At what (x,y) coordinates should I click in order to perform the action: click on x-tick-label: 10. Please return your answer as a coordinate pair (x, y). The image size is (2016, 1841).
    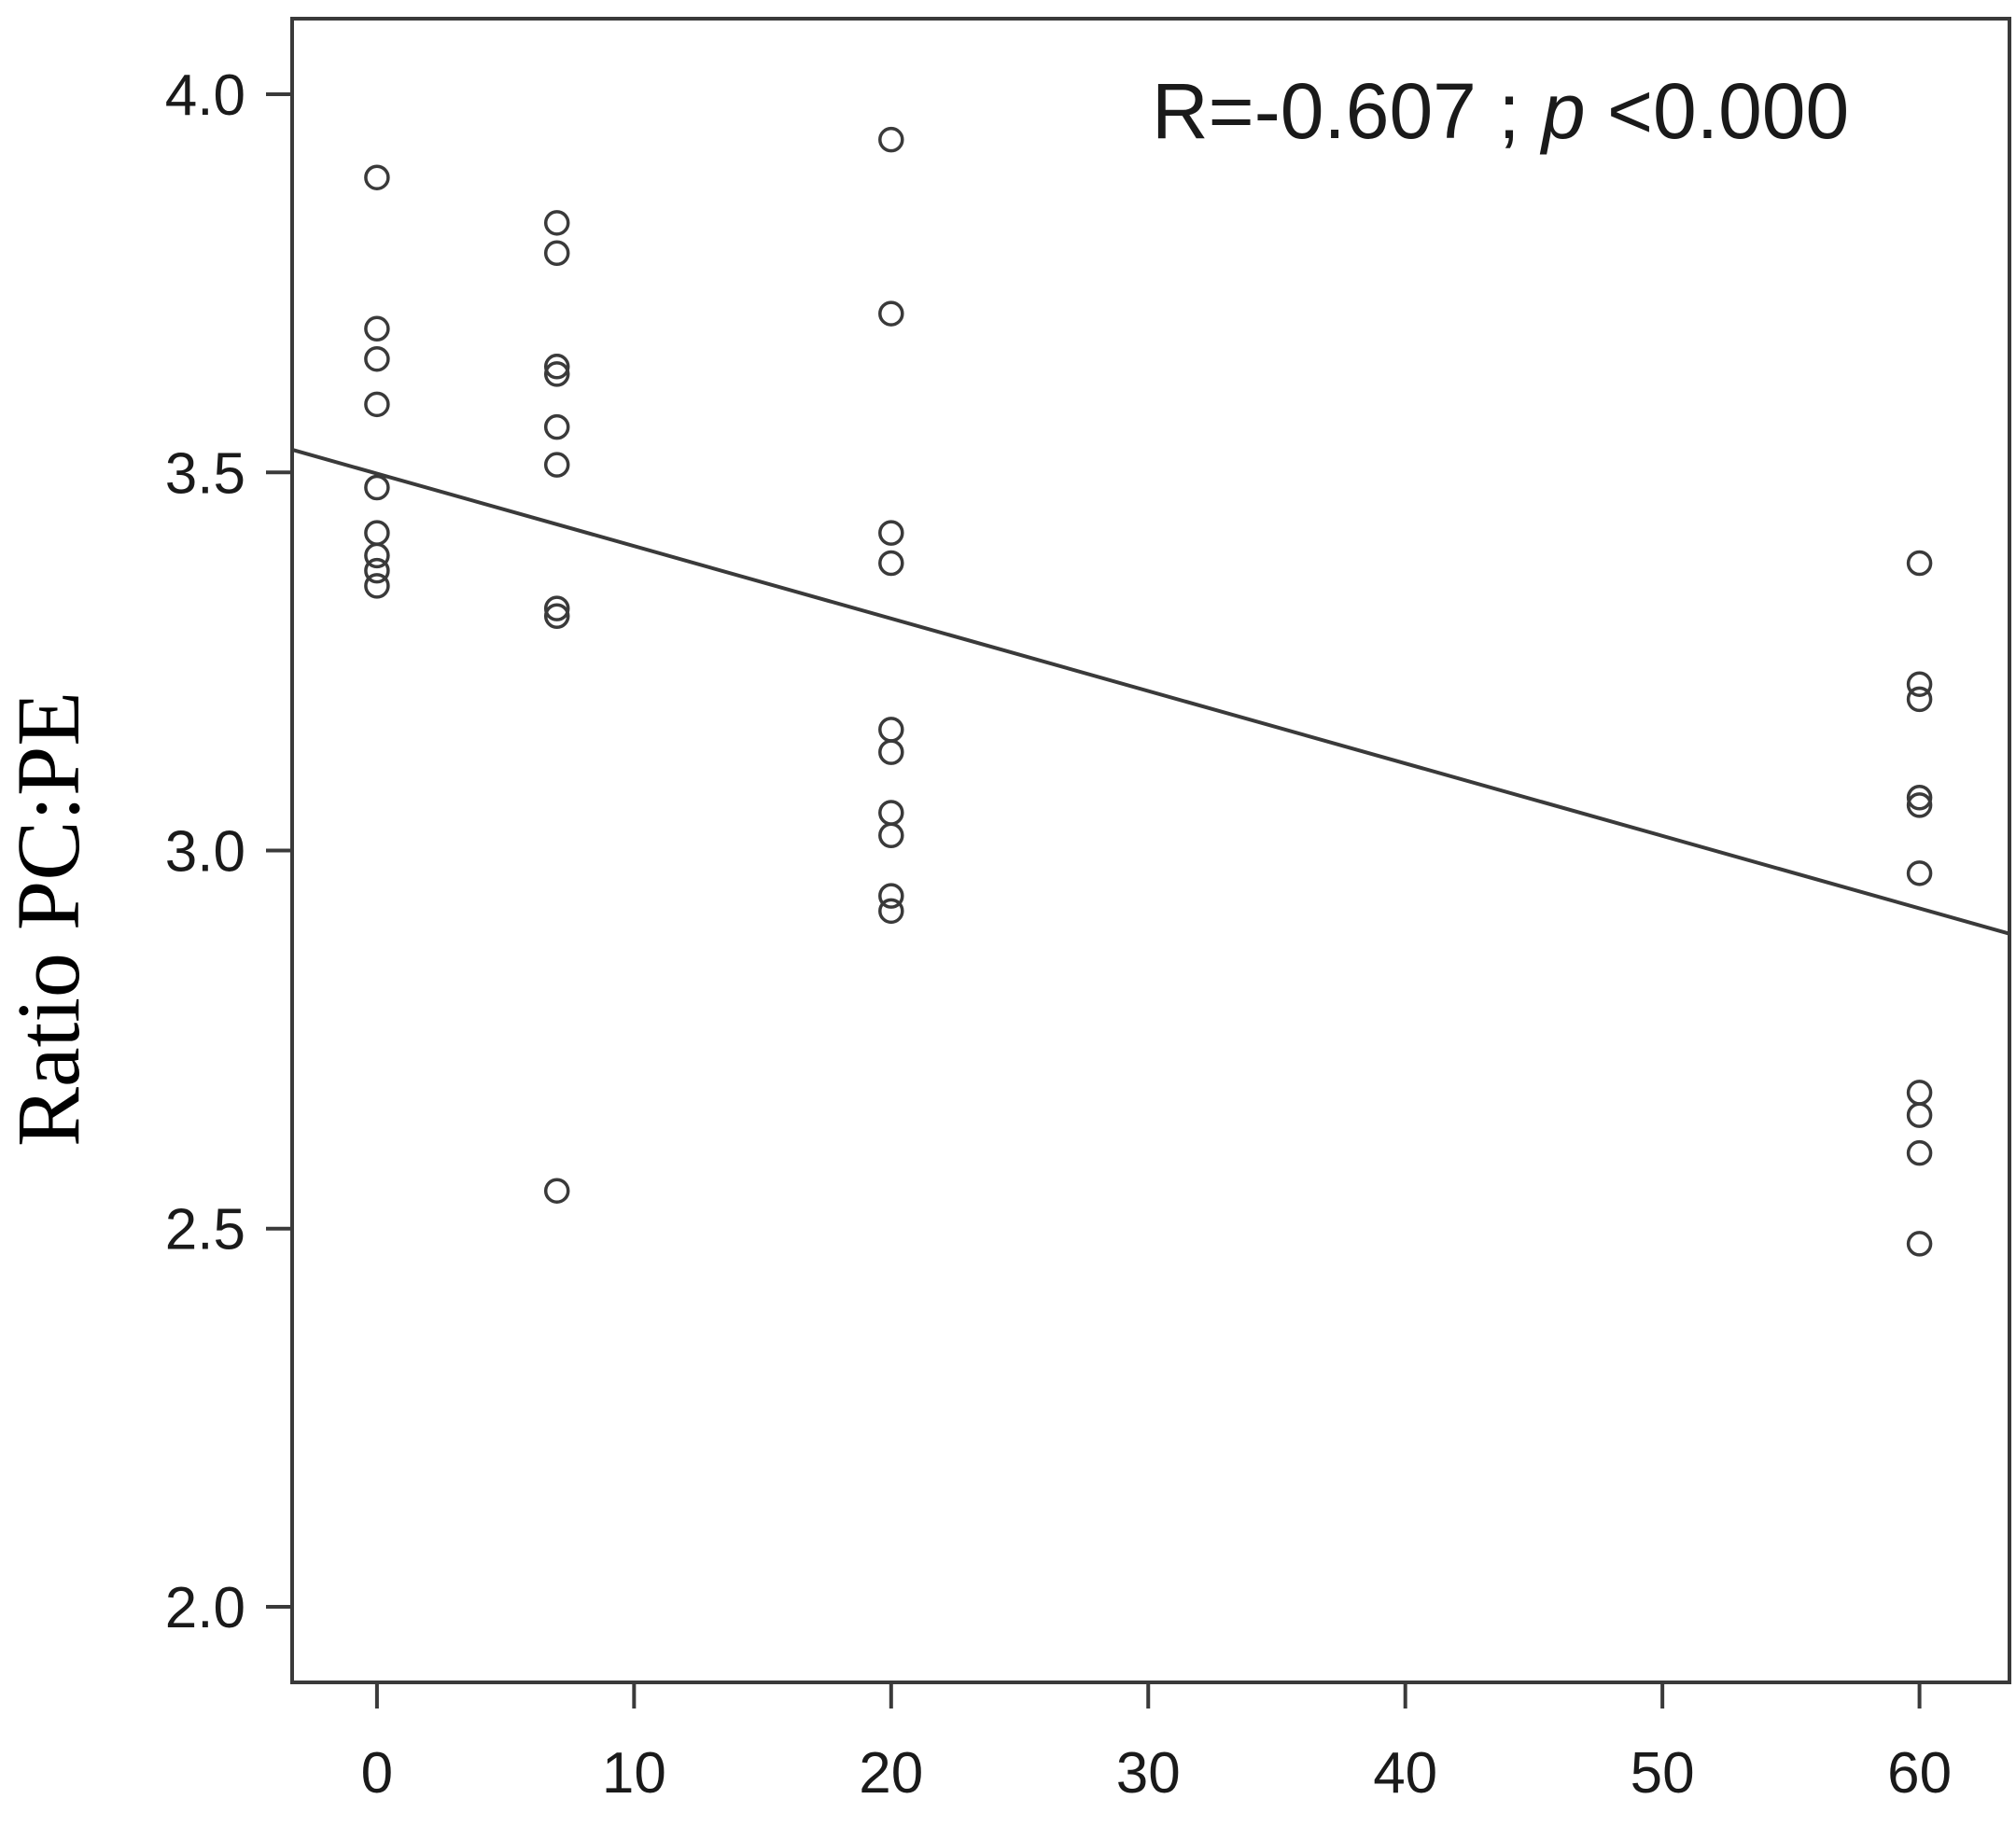
    Looking at the image, I should click on (634, 1774).